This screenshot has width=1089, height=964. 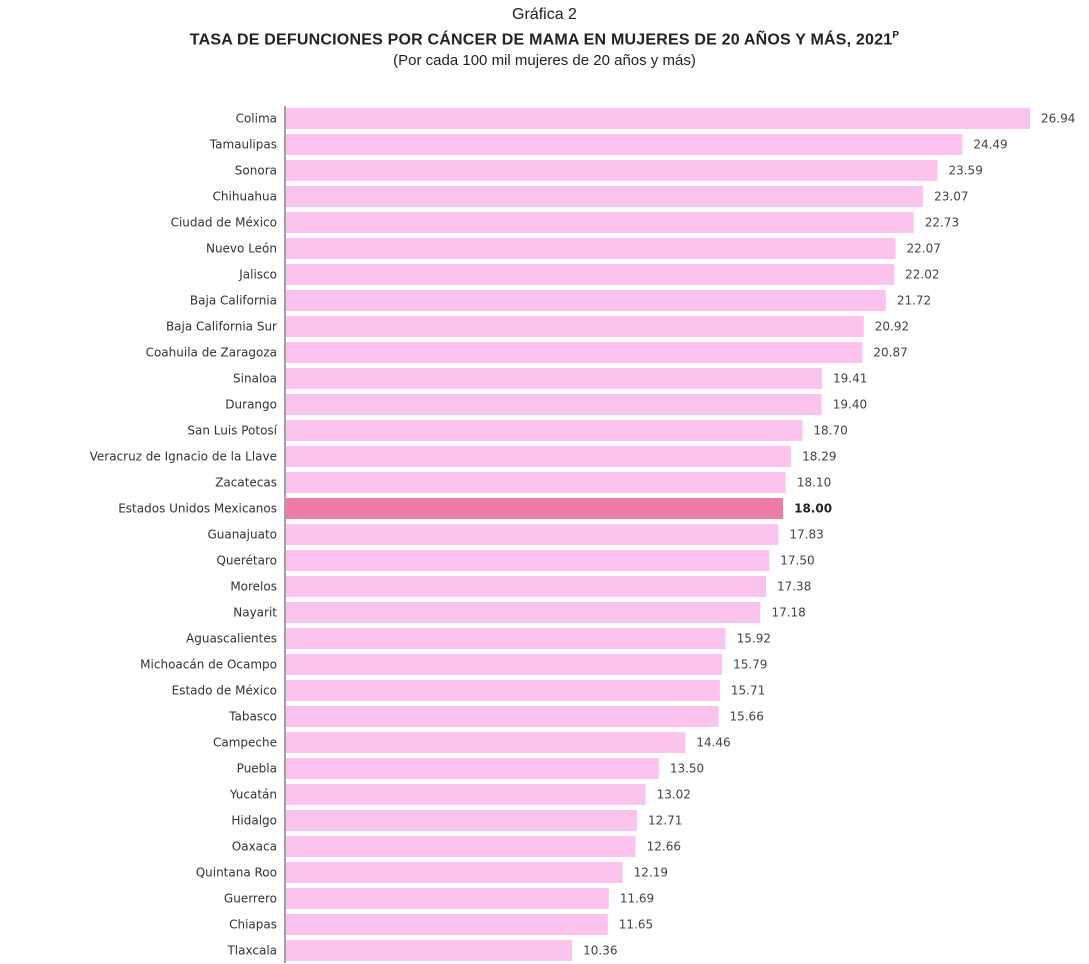 I want to click on category-label: Sinaloa, so click(x=255, y=379).